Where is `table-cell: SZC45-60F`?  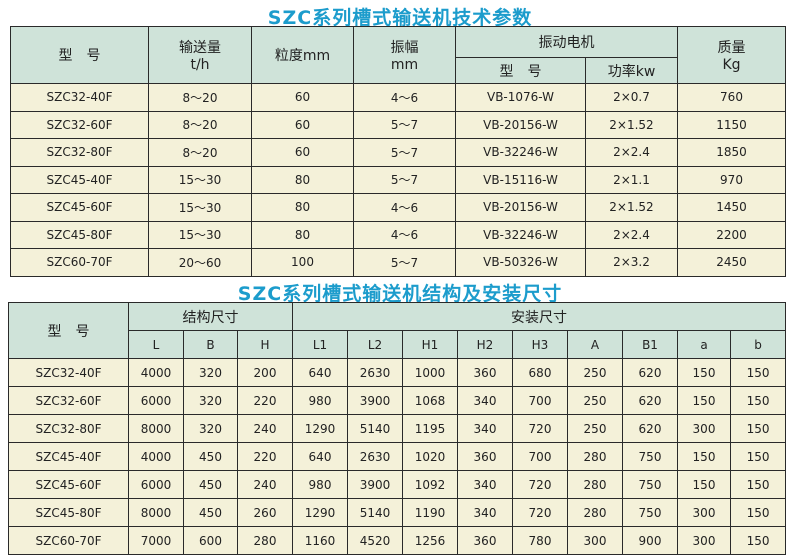 table-cell: SZC45-60F is located at coordinates (79, 207).